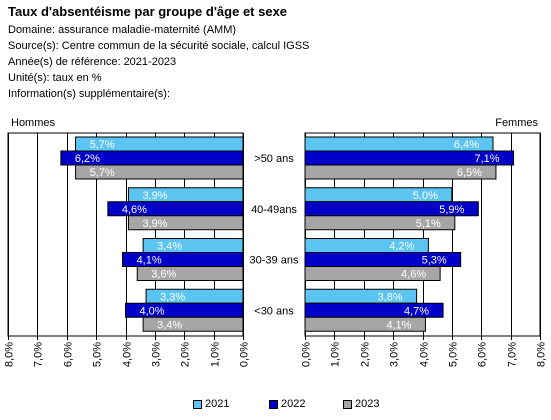  Describe the element at coordinates (451, 210) in the screenshot. I see `femmes-data-label: 5,9%` at that location.